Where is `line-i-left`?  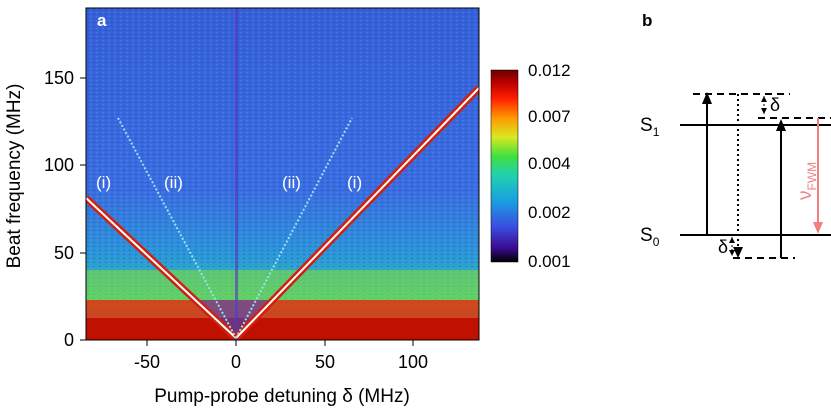
line-i-left is located at coordinates (161, 268).